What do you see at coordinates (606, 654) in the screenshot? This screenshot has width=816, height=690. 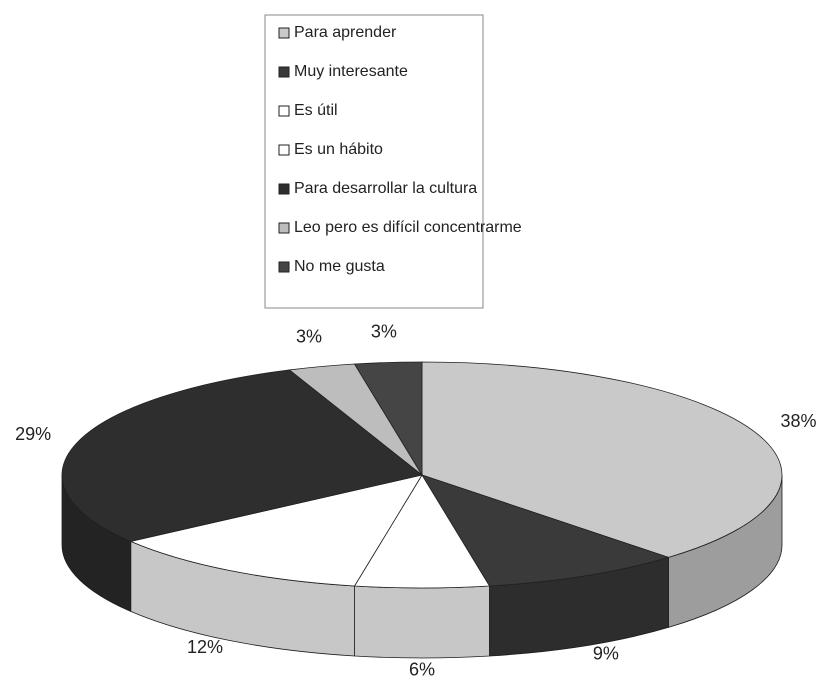 I see `data-label: 9%` at bounding box center [606, 654].